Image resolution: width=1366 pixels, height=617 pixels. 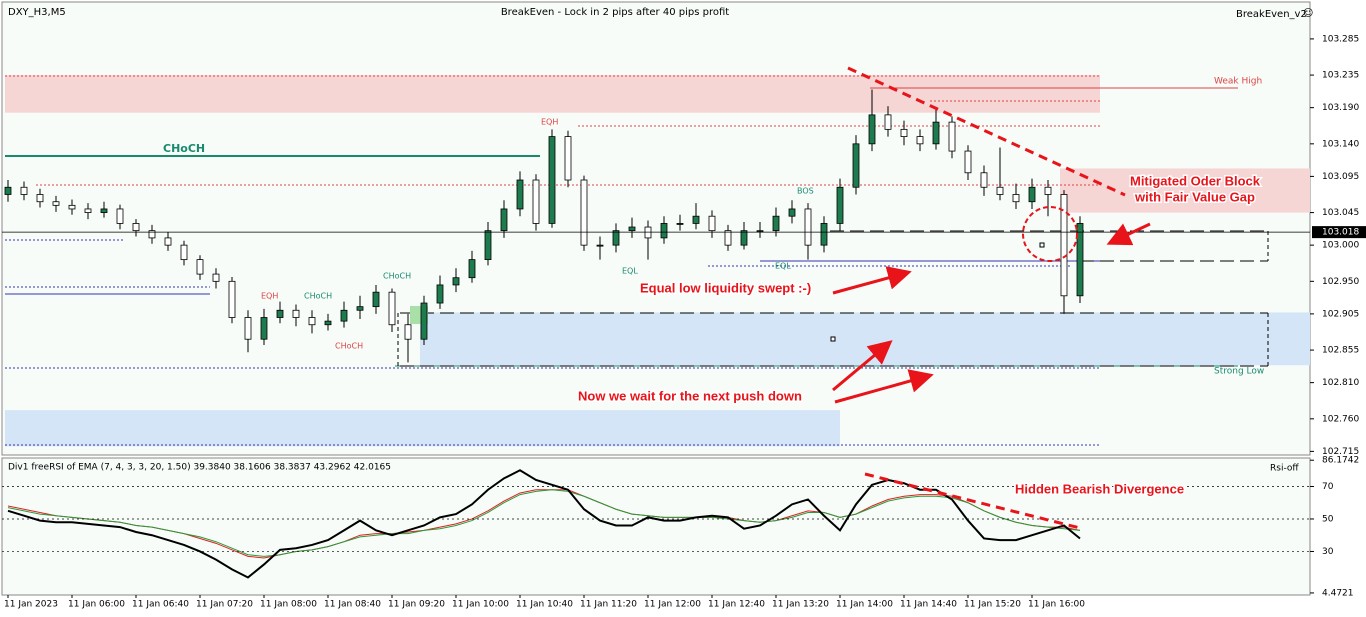 What do you see at coordinates (1238, 82) in the screenshot?
I see `weak-high-label: Weak High` at bounding box center [1238, 82].